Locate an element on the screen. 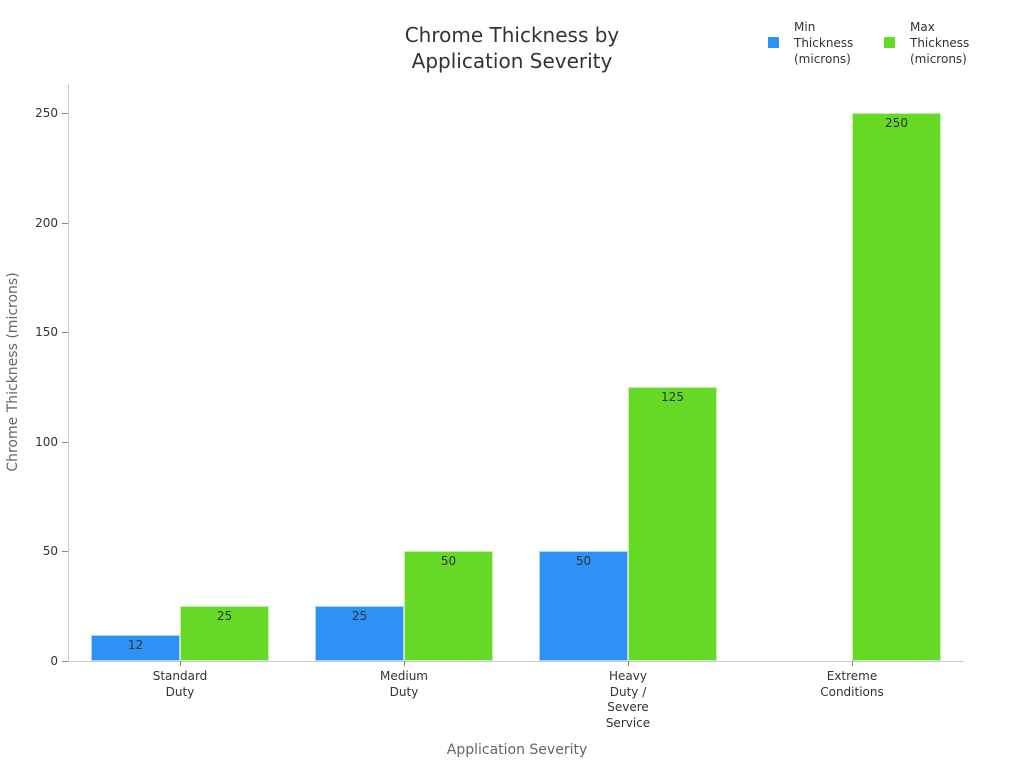 This screenshot has width=1024, height=768. legend-label-min: Min Thickness (microns) is located at coordinates (824, 43).